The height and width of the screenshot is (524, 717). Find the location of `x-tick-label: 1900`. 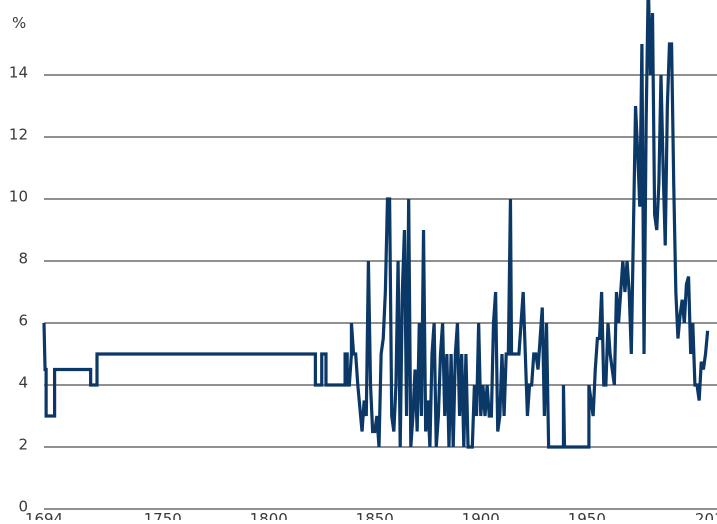

x-tick-label: 1900 is located at coordinates (481, 515).